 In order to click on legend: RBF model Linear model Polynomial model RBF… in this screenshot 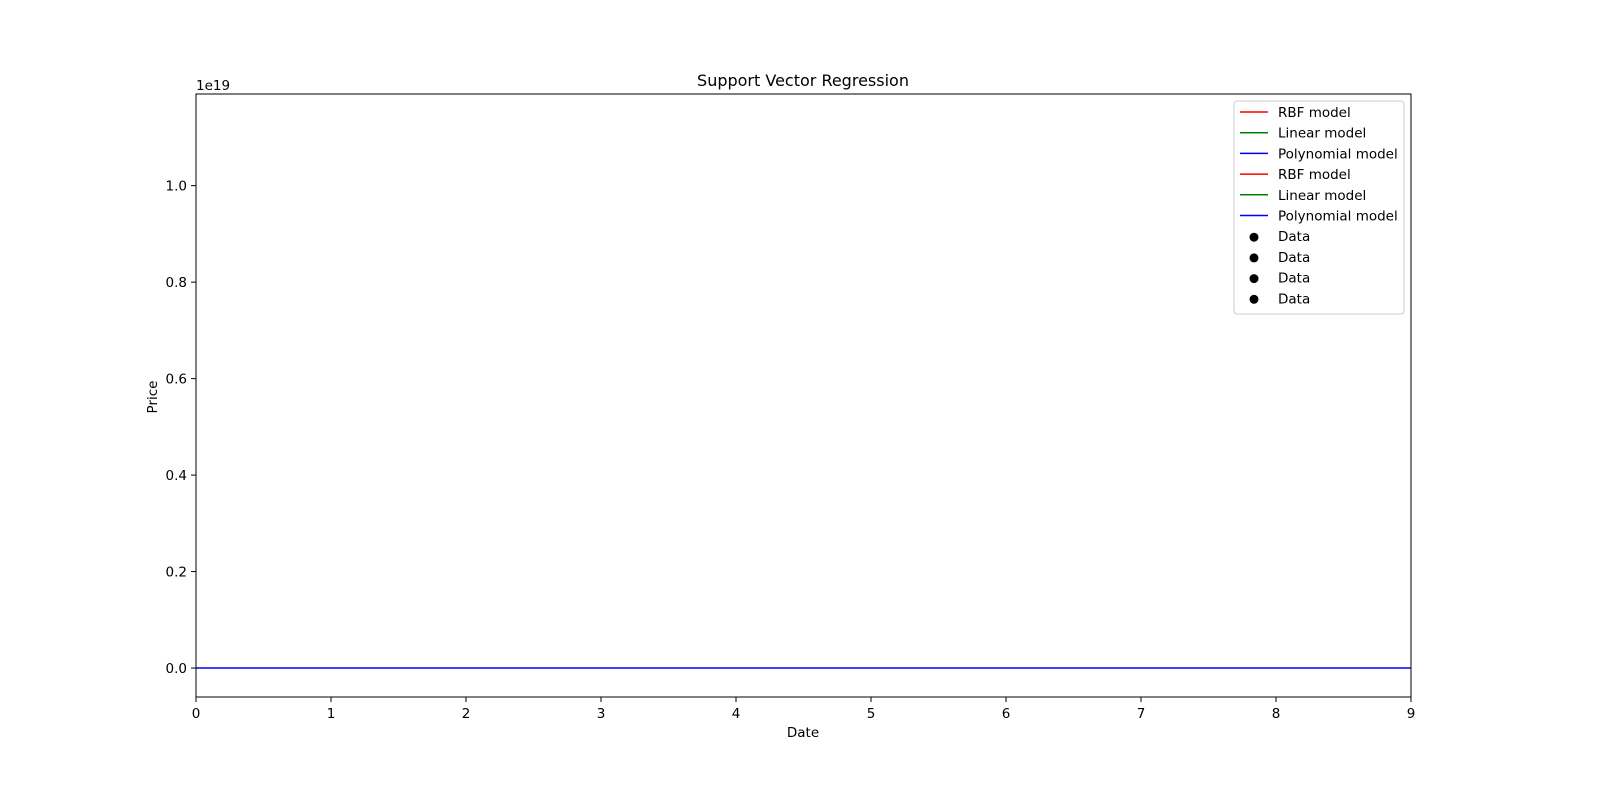, I will do `click(1319, 207)`.